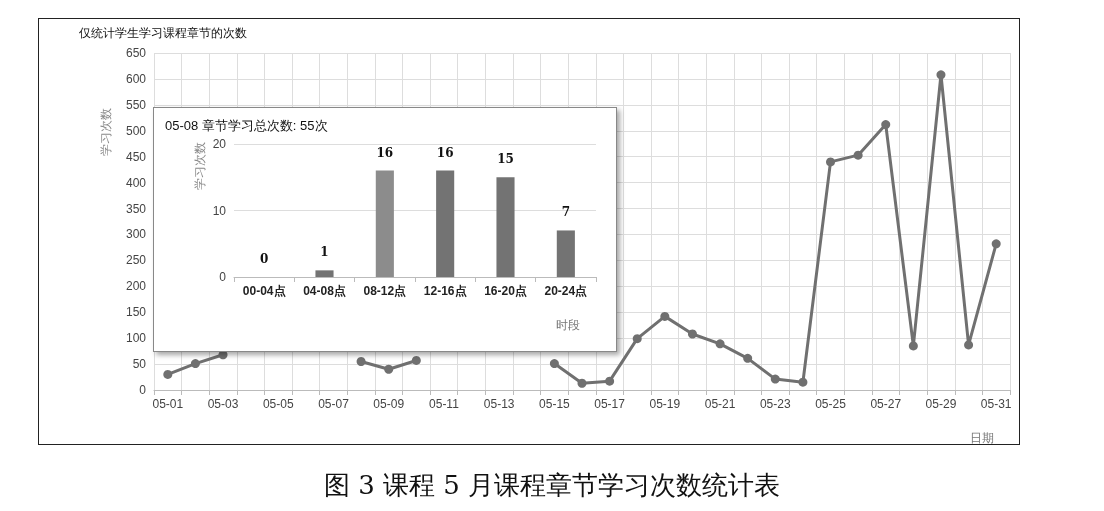  Describe the element at coordinates (566, 291) in the screenshot. I see `x-tick-label: 20-24点` at that location.